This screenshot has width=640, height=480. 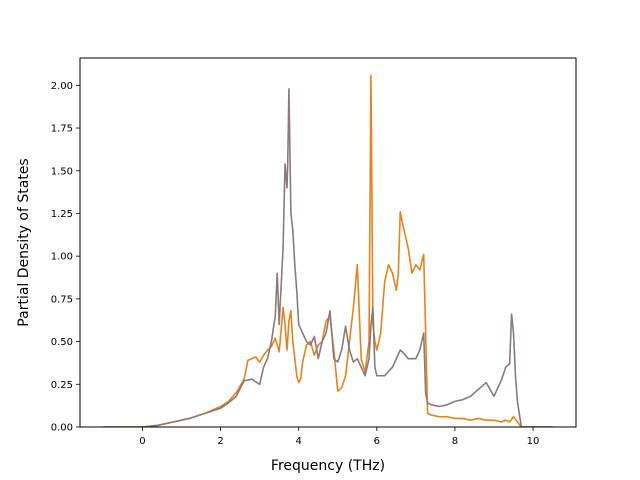 What do you see at coordinates (220, 441) in the screenshot?
I see `x-tick-label: 2` at bounding box center [220, 441].